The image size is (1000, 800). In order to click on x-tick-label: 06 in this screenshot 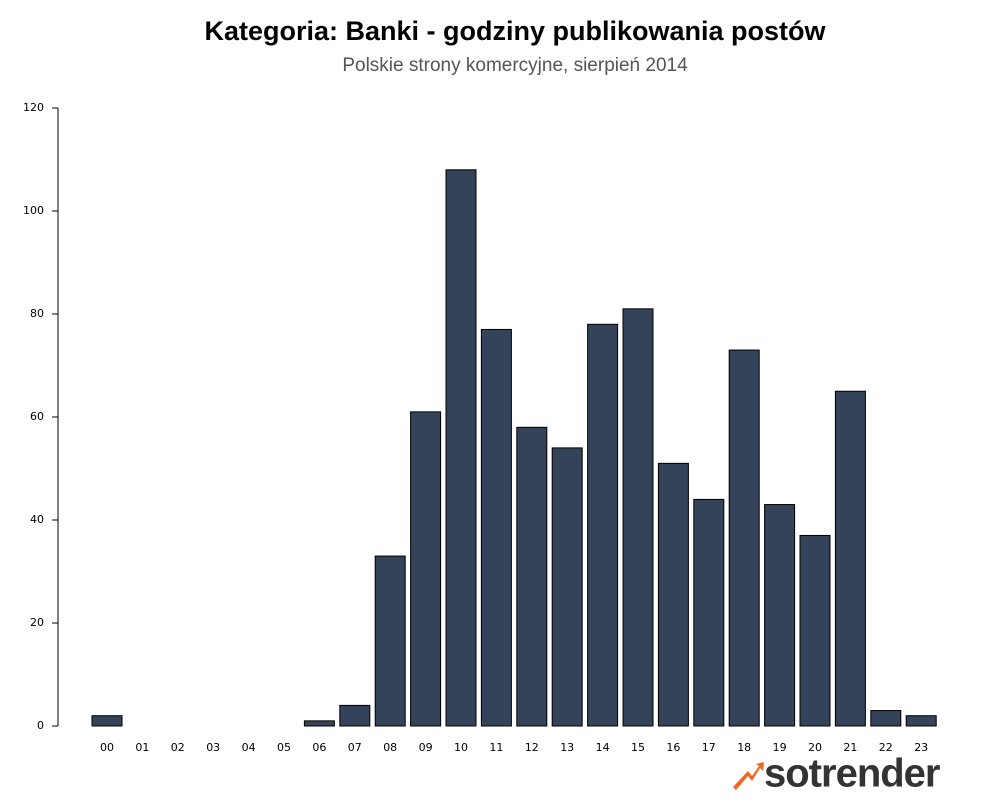, I will do `click(319, 747)`.